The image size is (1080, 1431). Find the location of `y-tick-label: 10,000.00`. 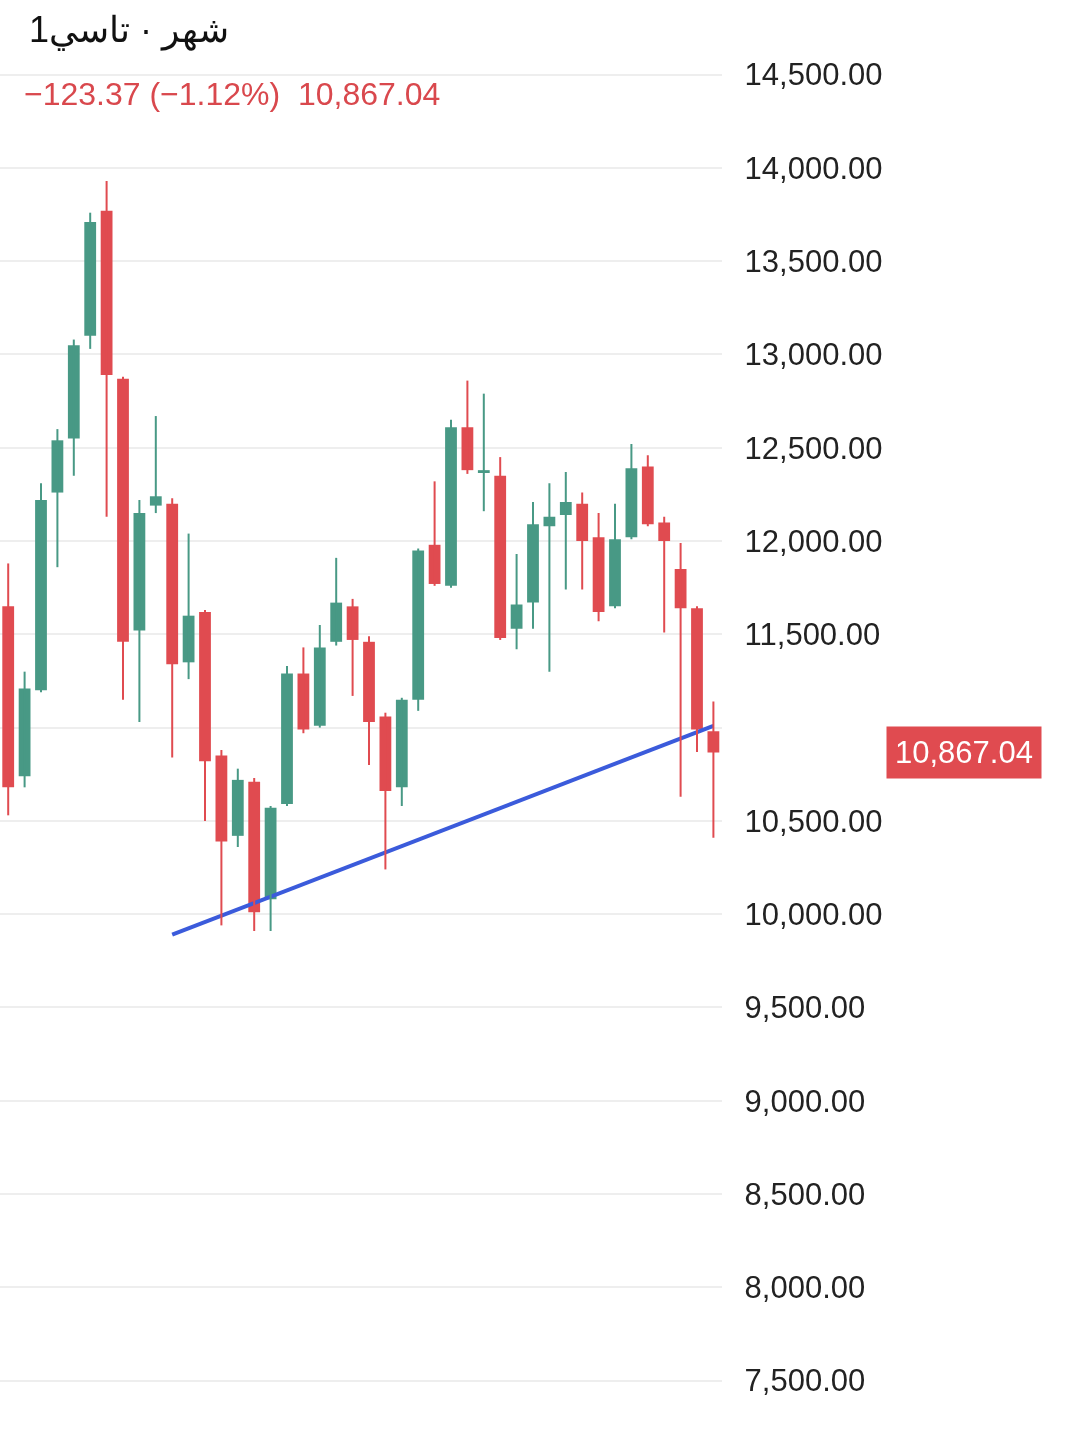

y-tick-label: 10,000.00 is located at coordinates (813, 915).